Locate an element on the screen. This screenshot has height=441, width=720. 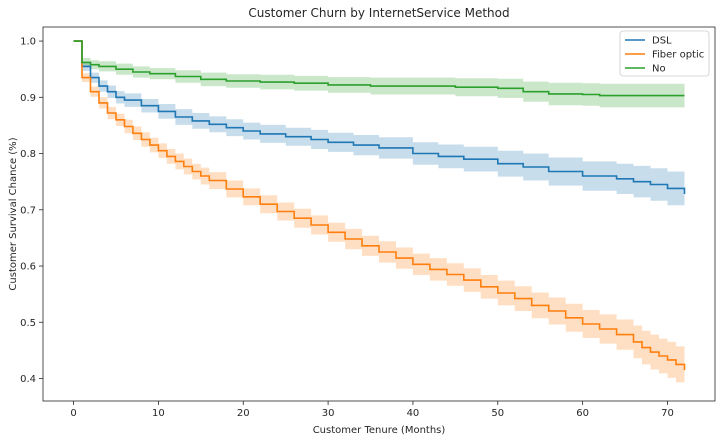
y-tick-label: 0.9 is located at coordinates (28, 98).